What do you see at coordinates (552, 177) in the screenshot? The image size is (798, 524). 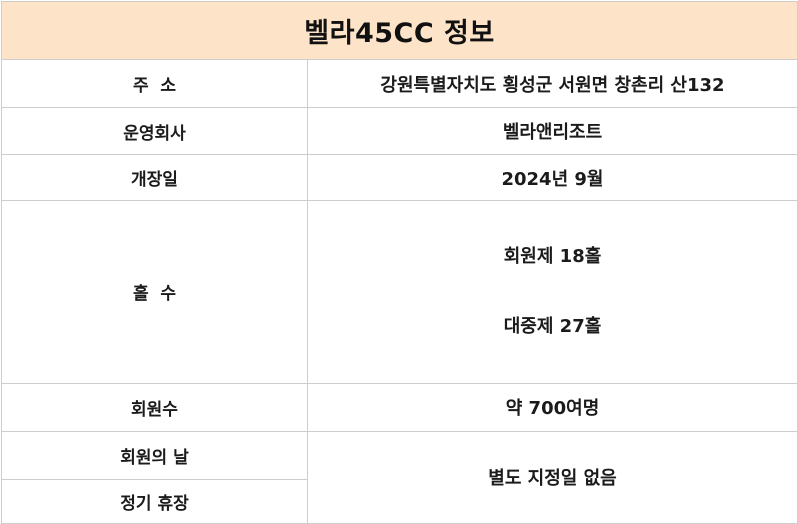 I see `row-value-opening-date: 2024년 9월` at bounding box center [552, 177].